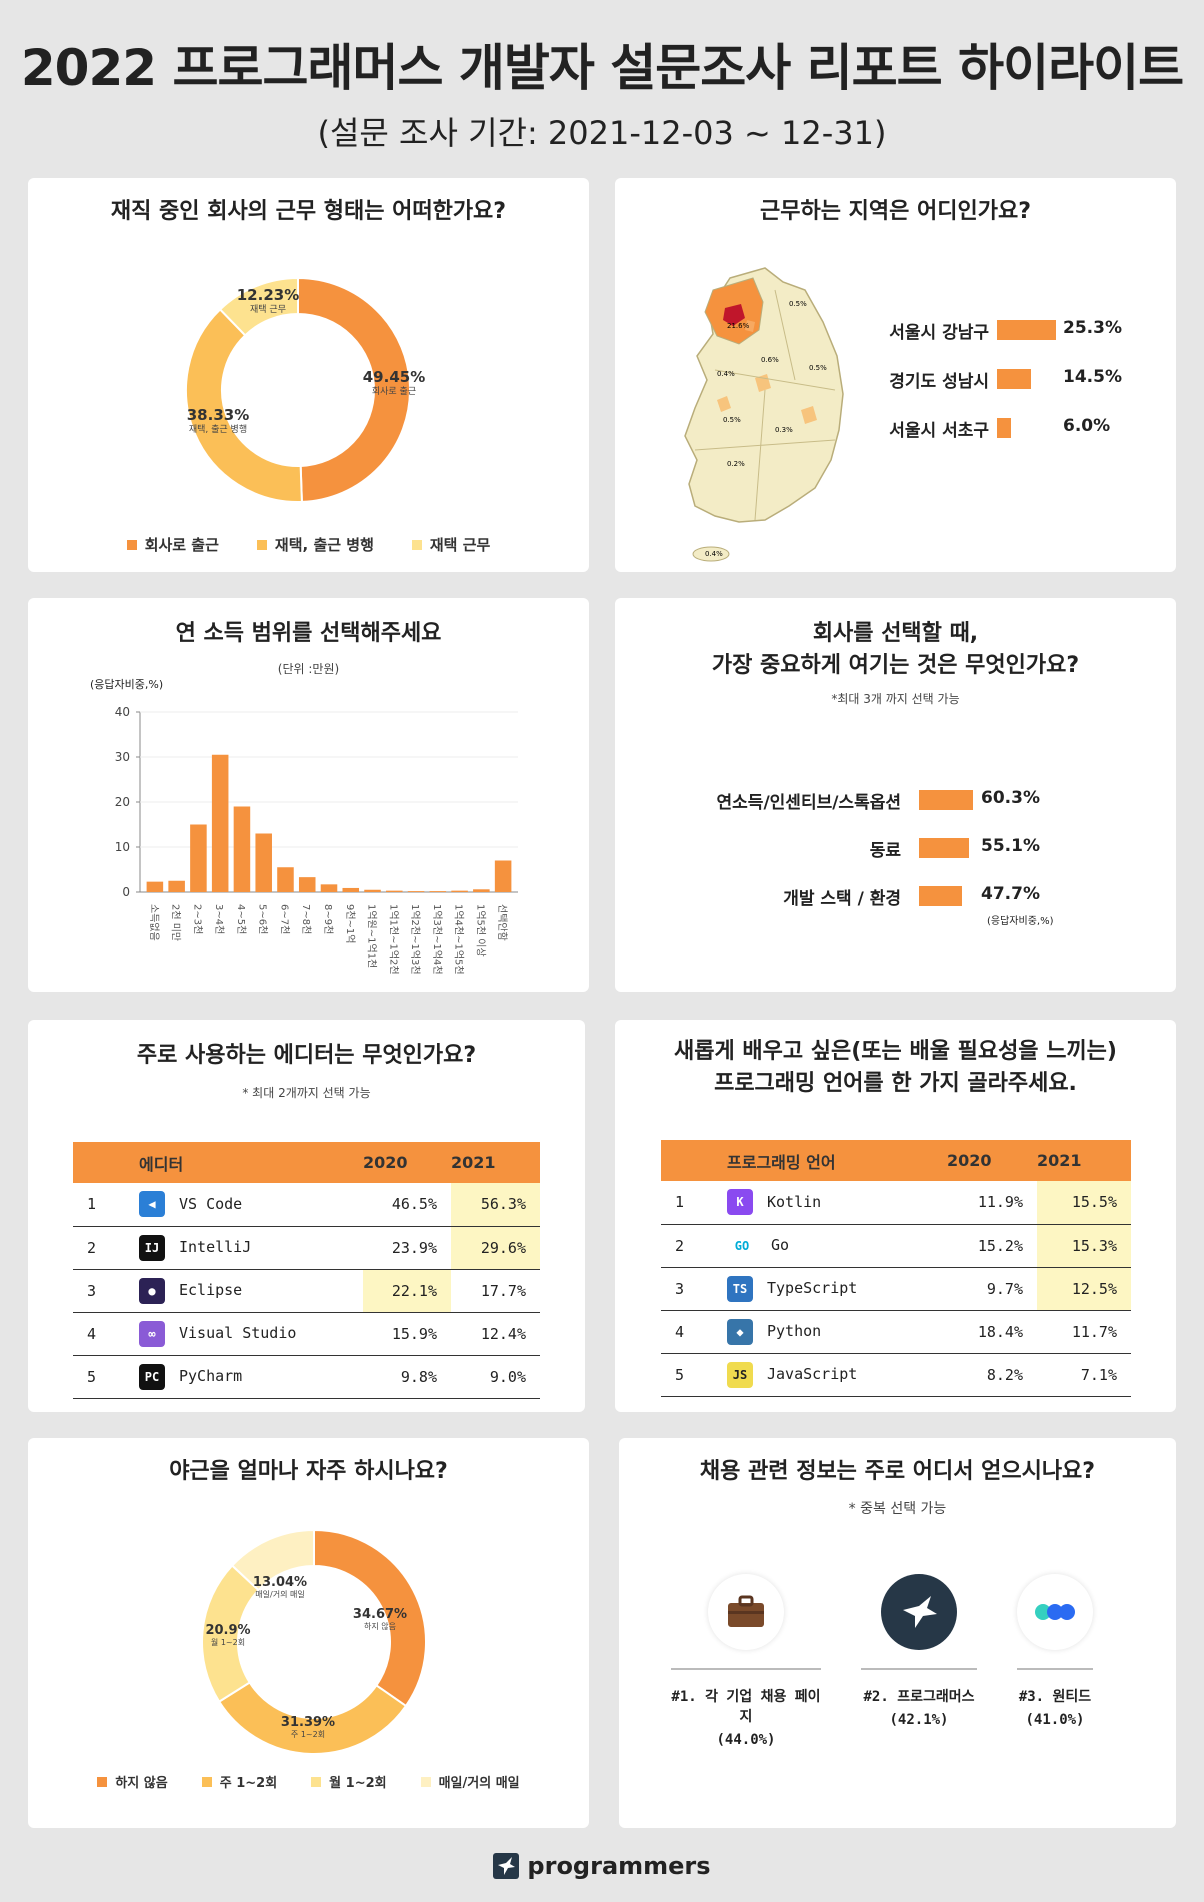  Describe the element at coordinates (306, 1291) in the screenshot. I see `table-row: 3 ● Eclipse 22.1% 17.7%` at that location.